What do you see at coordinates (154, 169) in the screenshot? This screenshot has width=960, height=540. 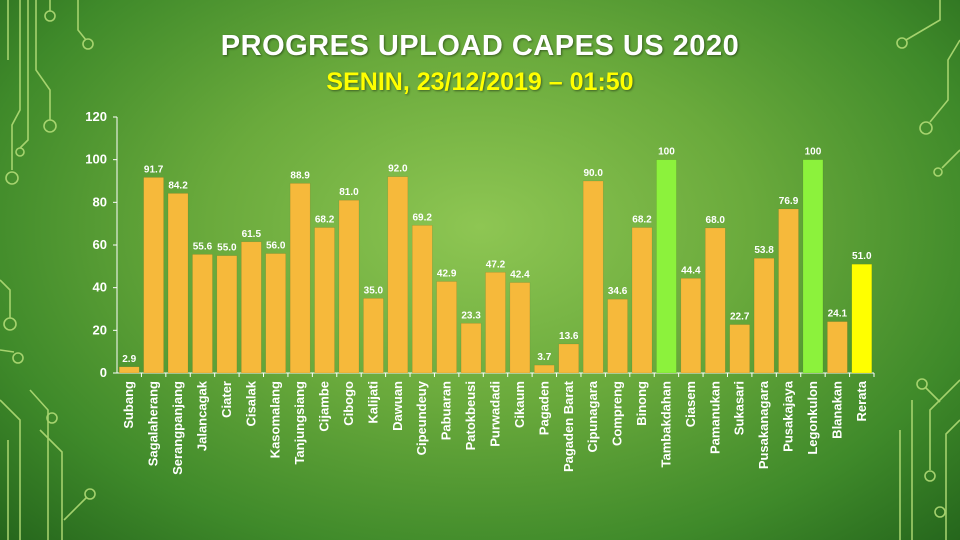 I see `data-label: 91.7` at bounding box center [154, 169].